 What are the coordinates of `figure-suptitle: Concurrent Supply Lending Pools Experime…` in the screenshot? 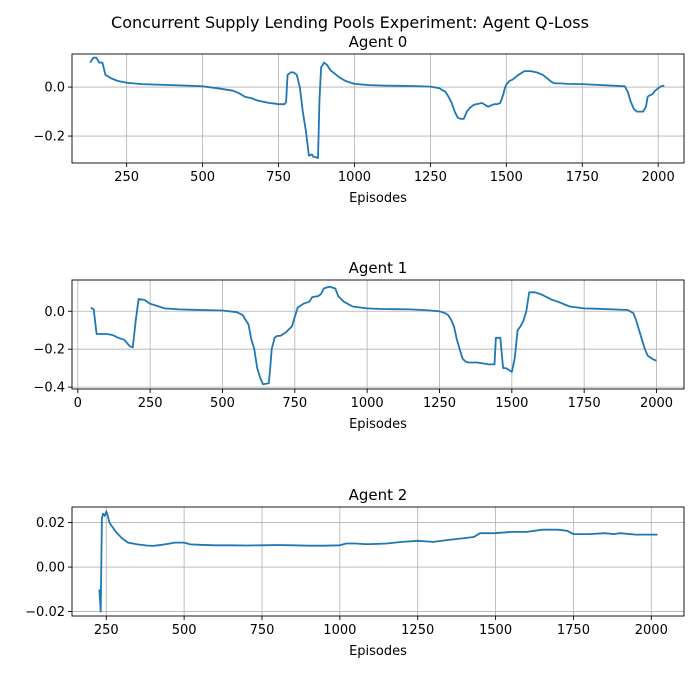 It's located at (350, 22).